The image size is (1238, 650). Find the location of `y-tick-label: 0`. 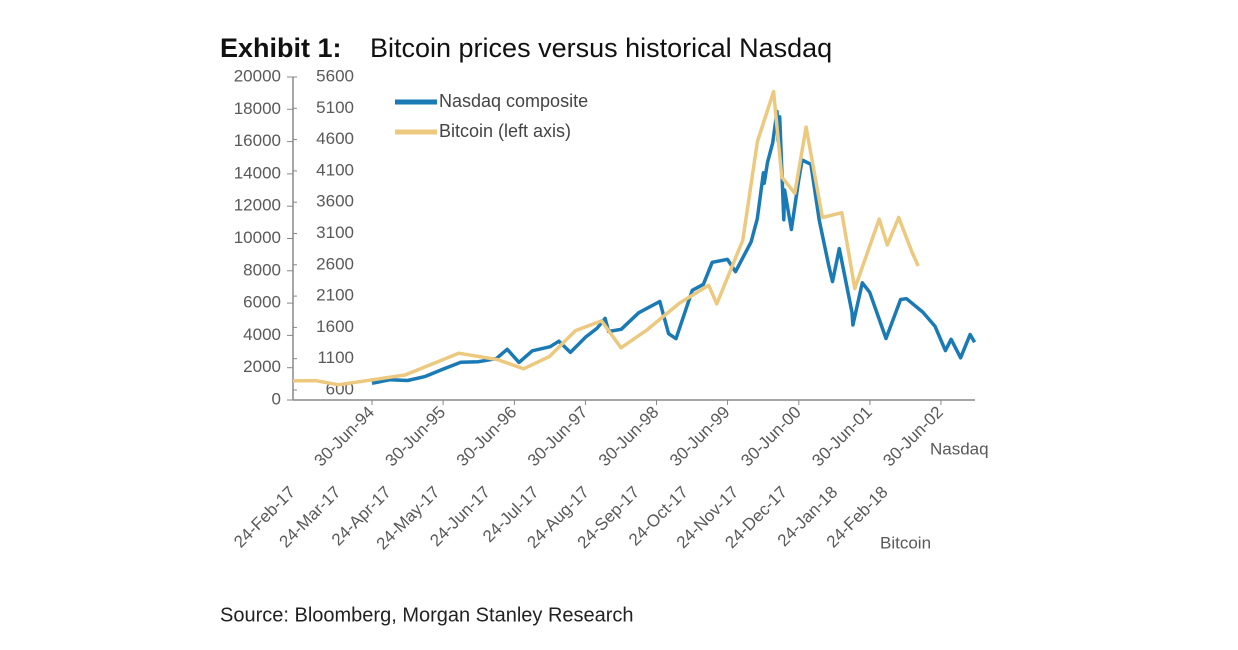

y-tick-label: 0 is located at coordinates (276, 398).